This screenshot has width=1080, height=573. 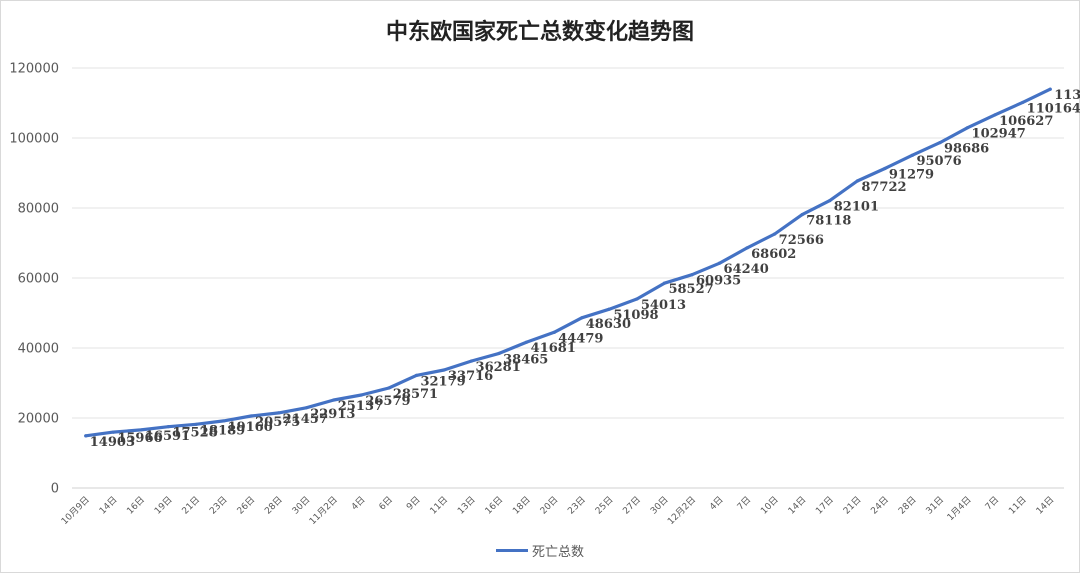 I want to click on x-tick-label: 17日, so click(x=825, y=505).